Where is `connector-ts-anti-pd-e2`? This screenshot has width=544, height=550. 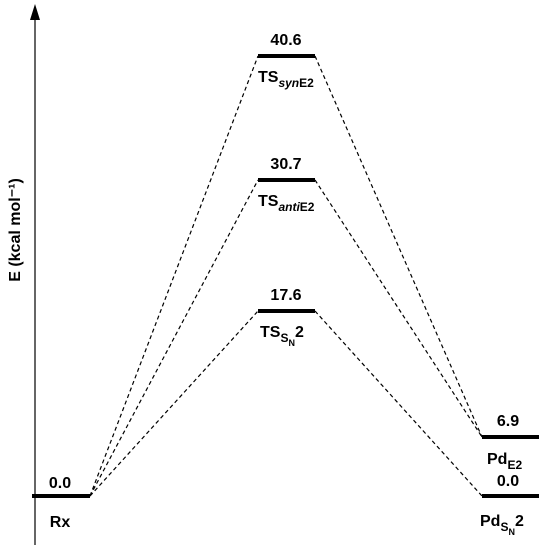 connector-ts-anti-pd-e2 is located at coordinates (398, 308).